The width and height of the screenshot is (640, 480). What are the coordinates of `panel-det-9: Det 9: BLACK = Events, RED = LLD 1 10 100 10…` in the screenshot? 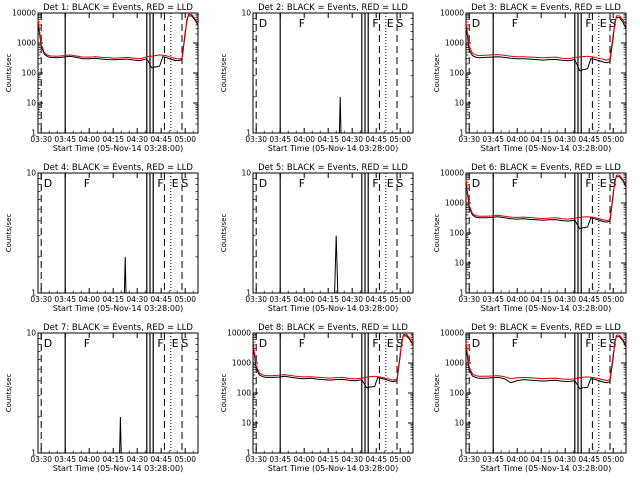 It's located at (530, 398).